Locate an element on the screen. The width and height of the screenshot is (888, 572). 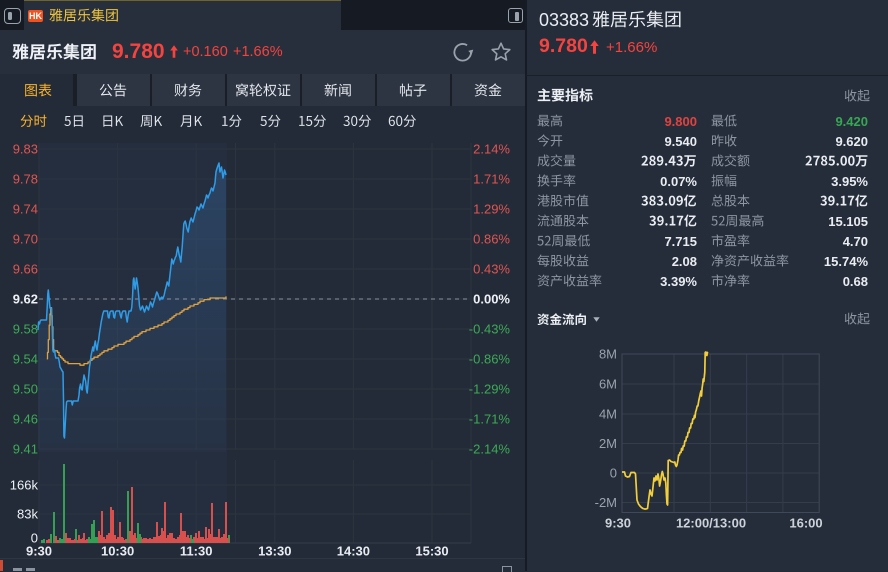
svg-text: 8M is located at coordinates (608, 354).